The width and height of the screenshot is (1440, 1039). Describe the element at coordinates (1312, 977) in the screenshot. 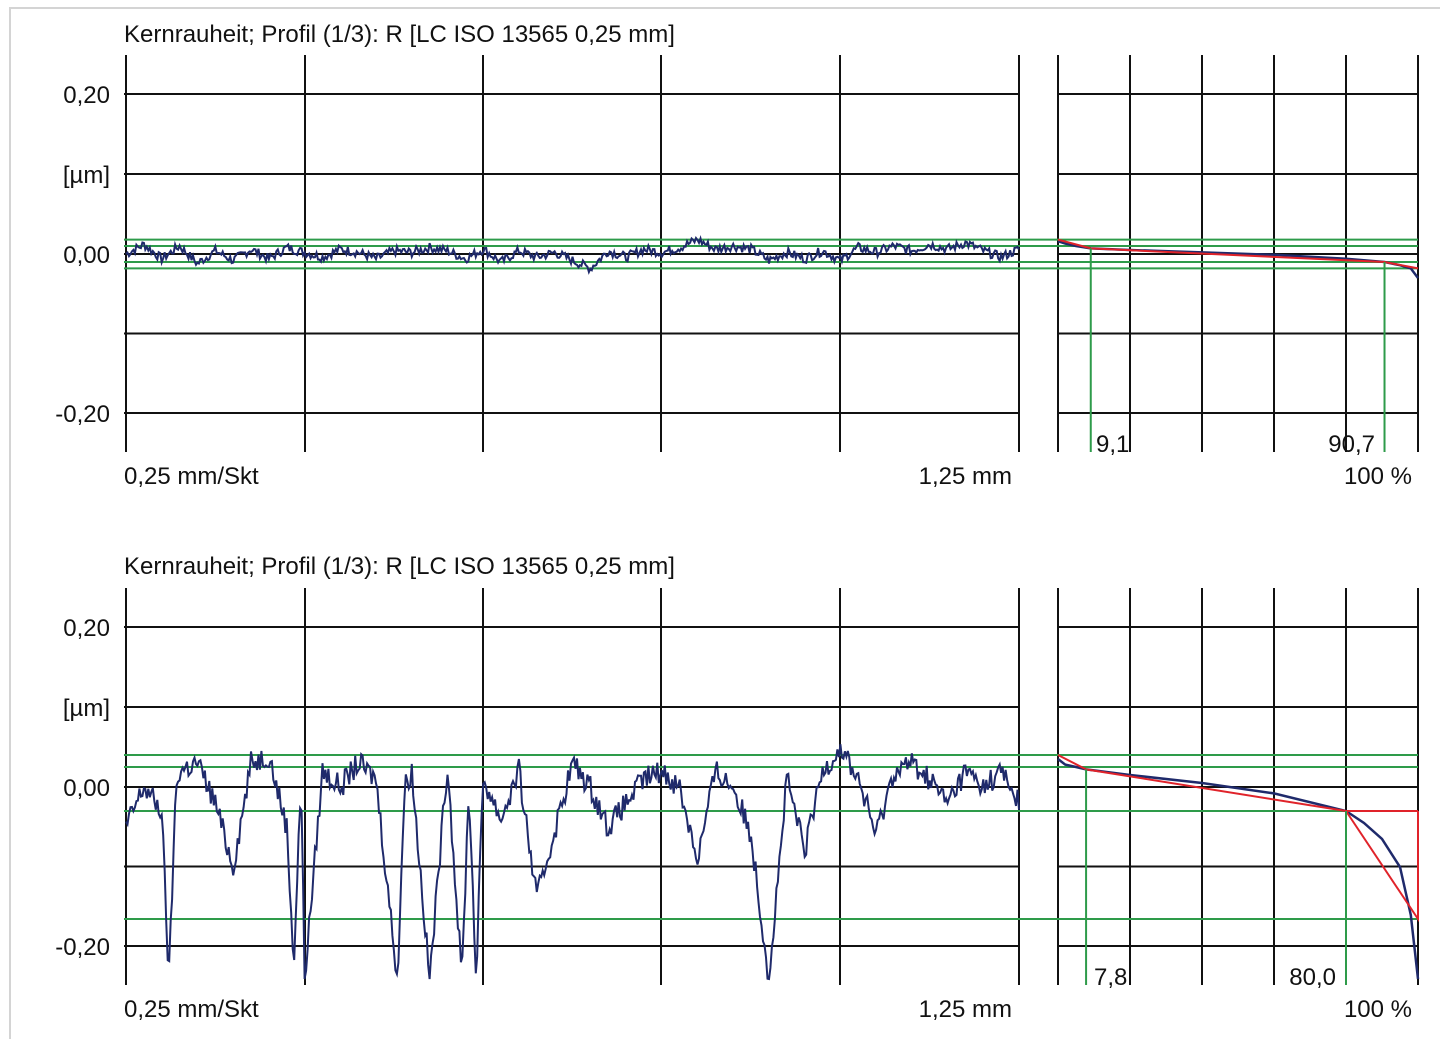

I see `chart-2-mr2-label: 80,0` at that location.